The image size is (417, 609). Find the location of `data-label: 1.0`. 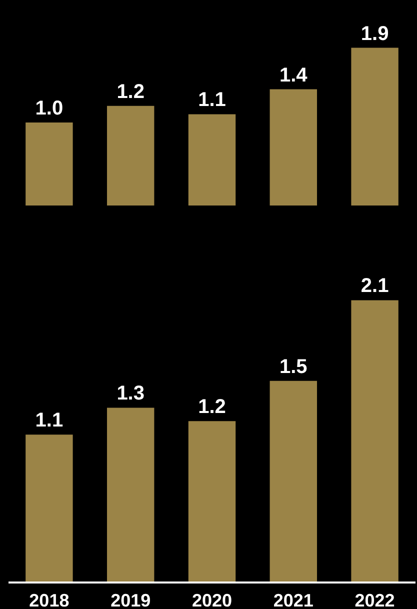

data-label: 1.0 is located at coordinates (49, 109).